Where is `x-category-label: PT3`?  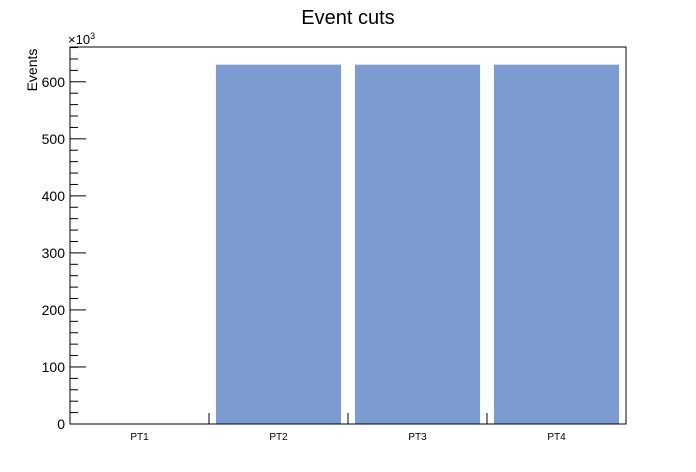
x-category-label: PT3 is located at coordinates (417, 437).